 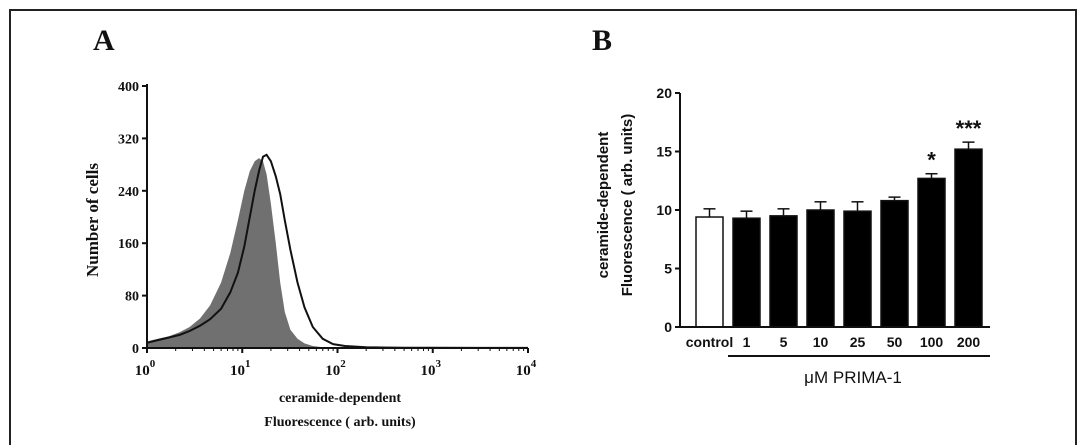 I want to click on histogram-x-tick-label: 10², so click(x=335, y=368).